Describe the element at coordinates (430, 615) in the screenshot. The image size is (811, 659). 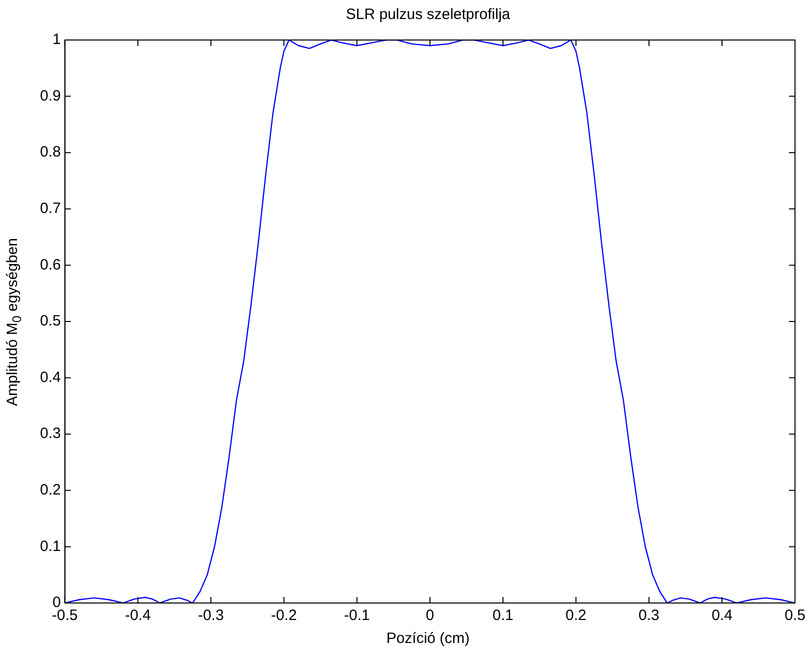
I see `x-tick-label: 0` at that location.